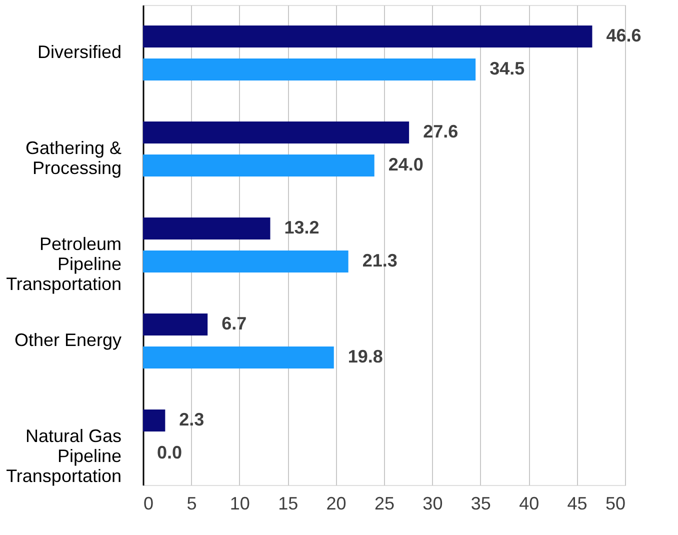 The image size is (678, 535). I want to click on y-tick-label: Petroleum Pipeline Transportation, so click(64, 264).